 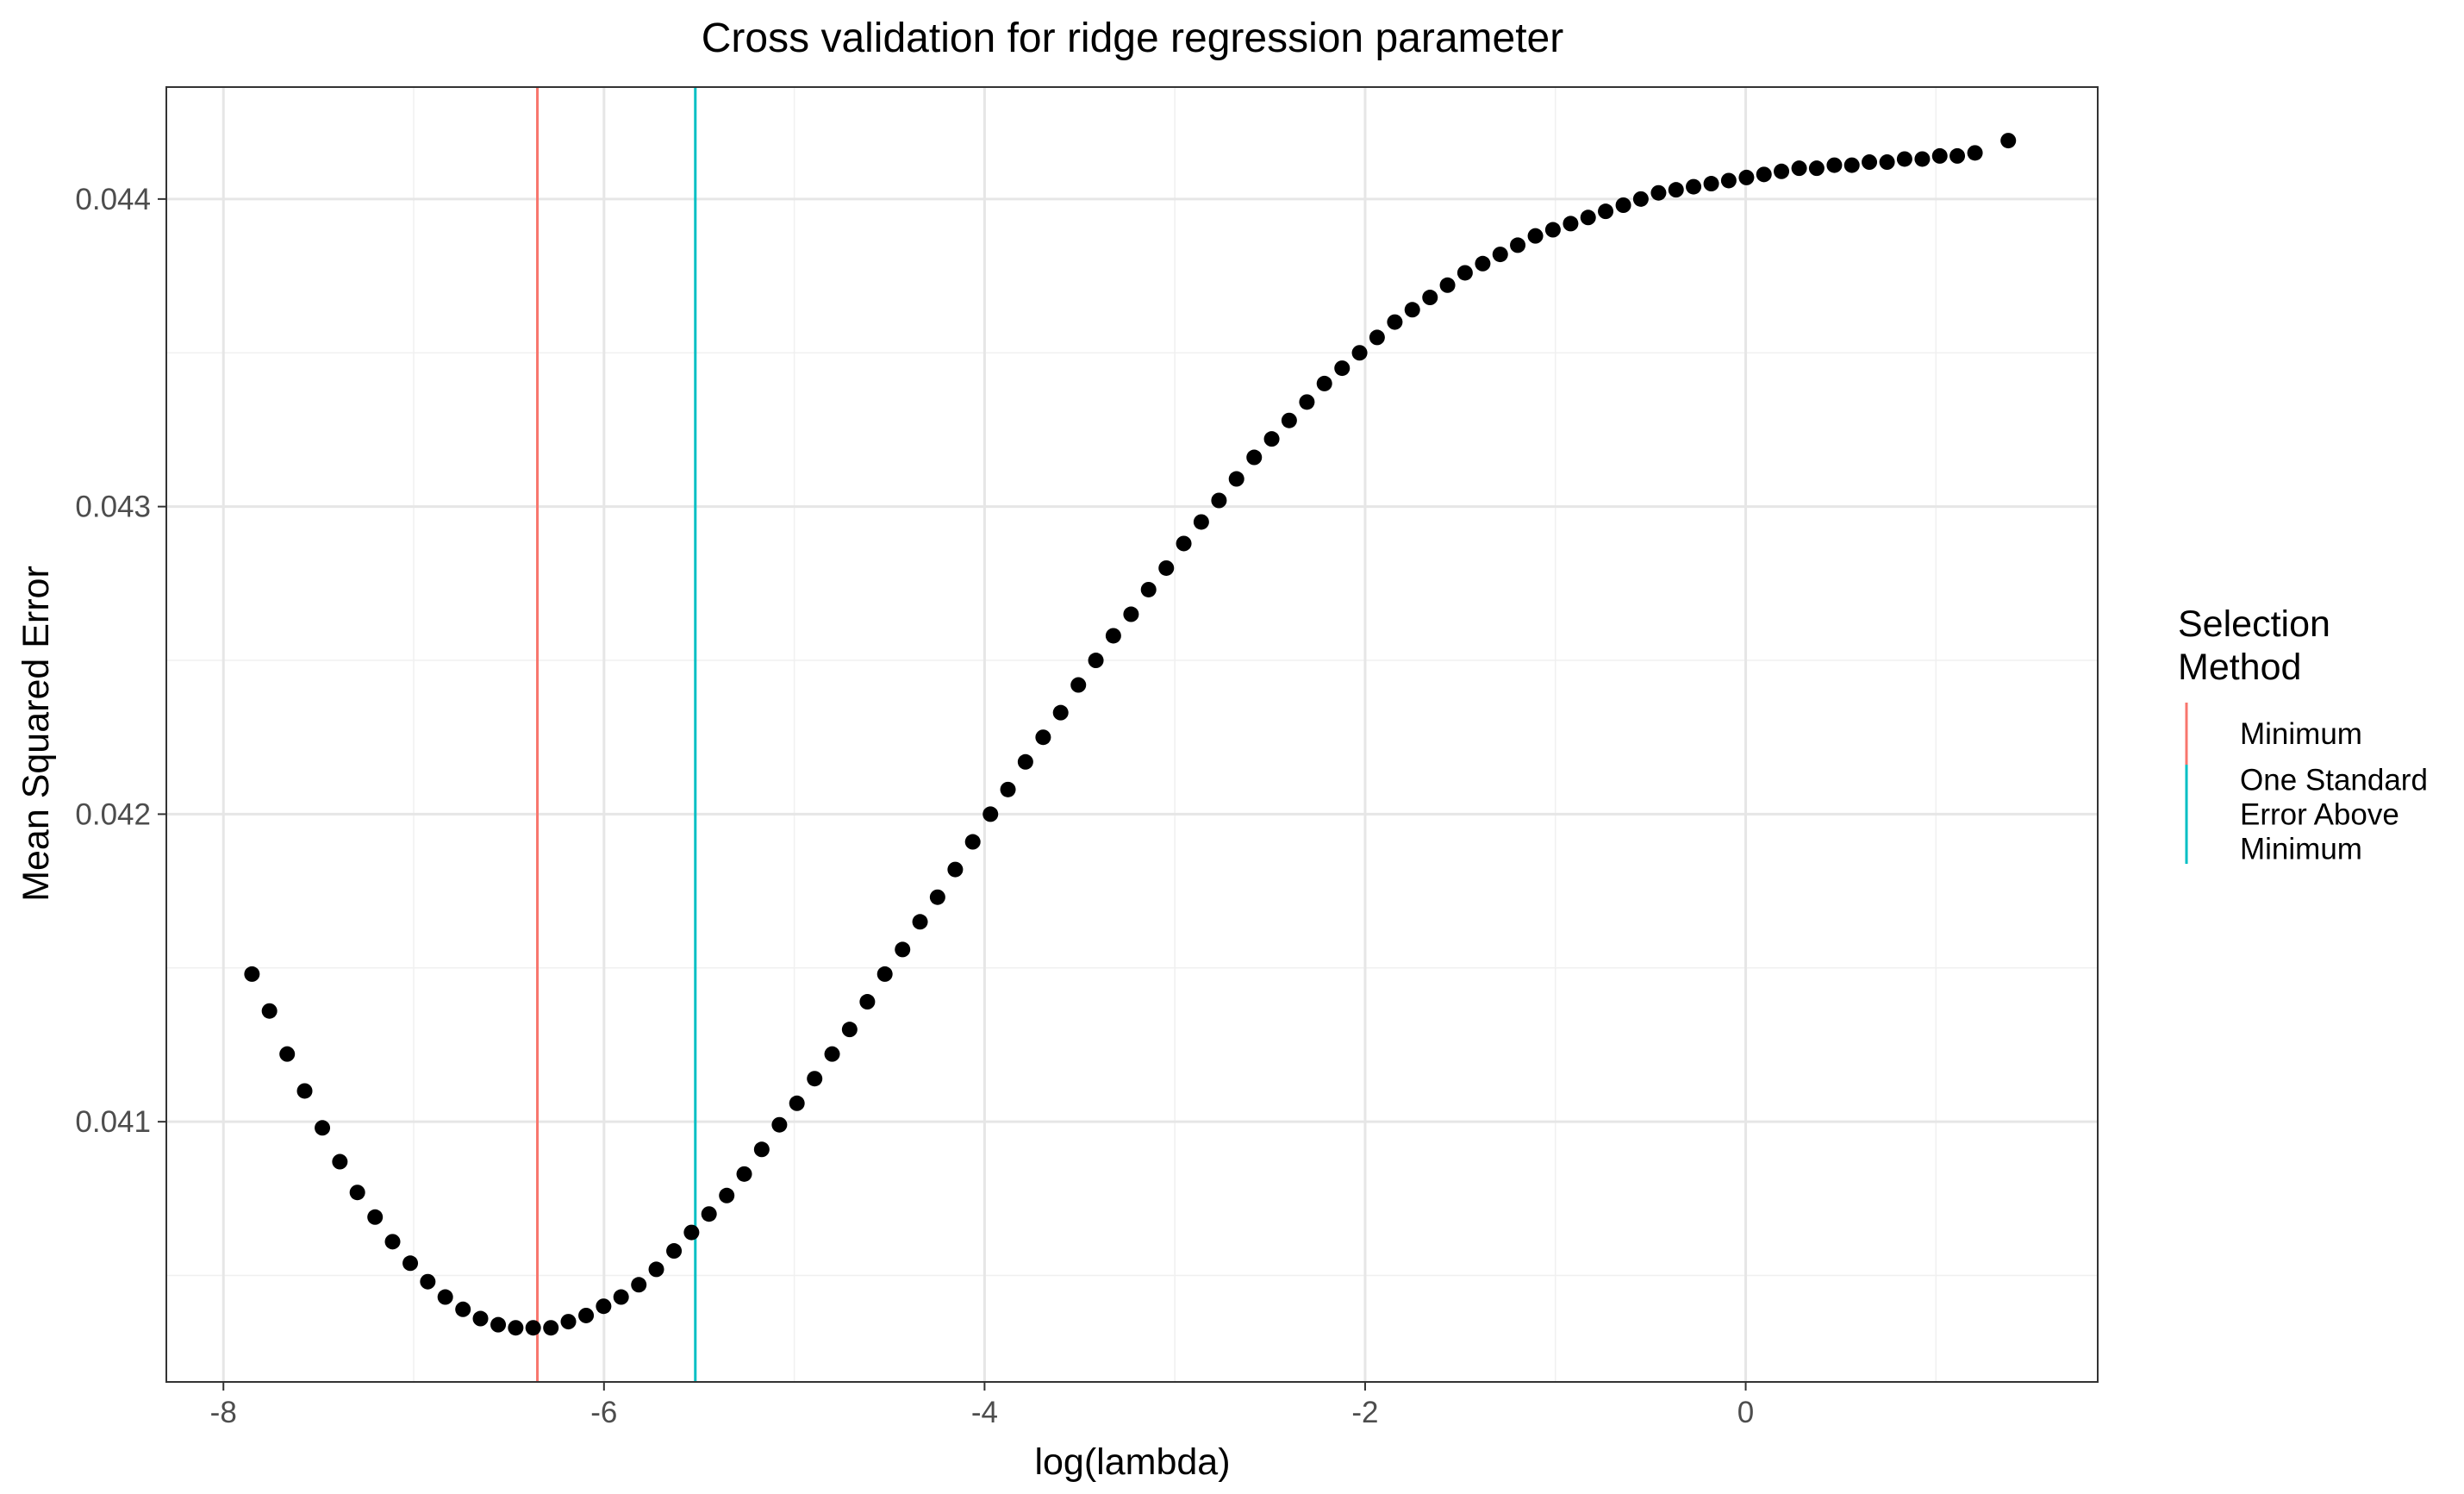 What do you see at coordinates (113, 199) in the screenshot?
I see `y-tick-label: 0.044` at bounding box center [113, 199].